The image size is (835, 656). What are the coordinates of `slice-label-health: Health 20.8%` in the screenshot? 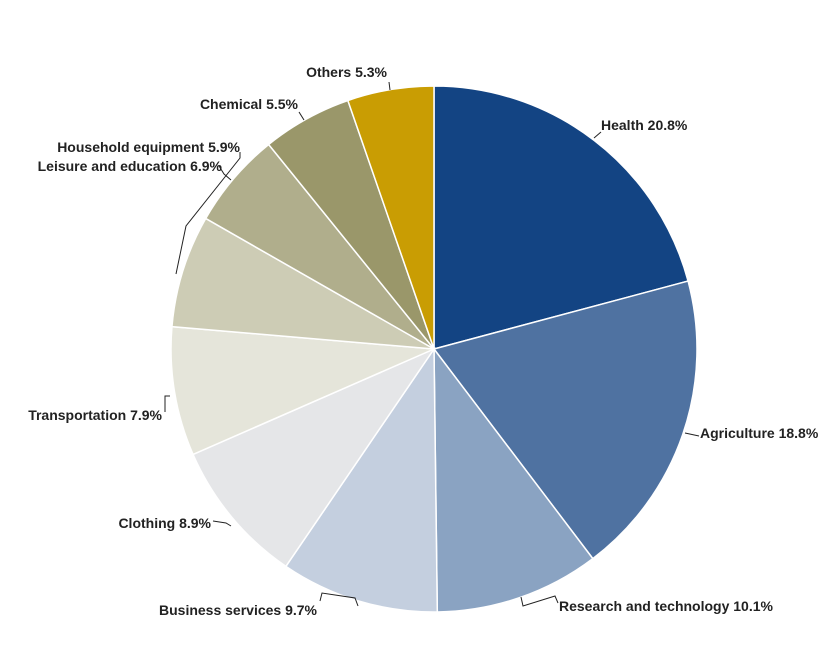 It's located at (644, 125).